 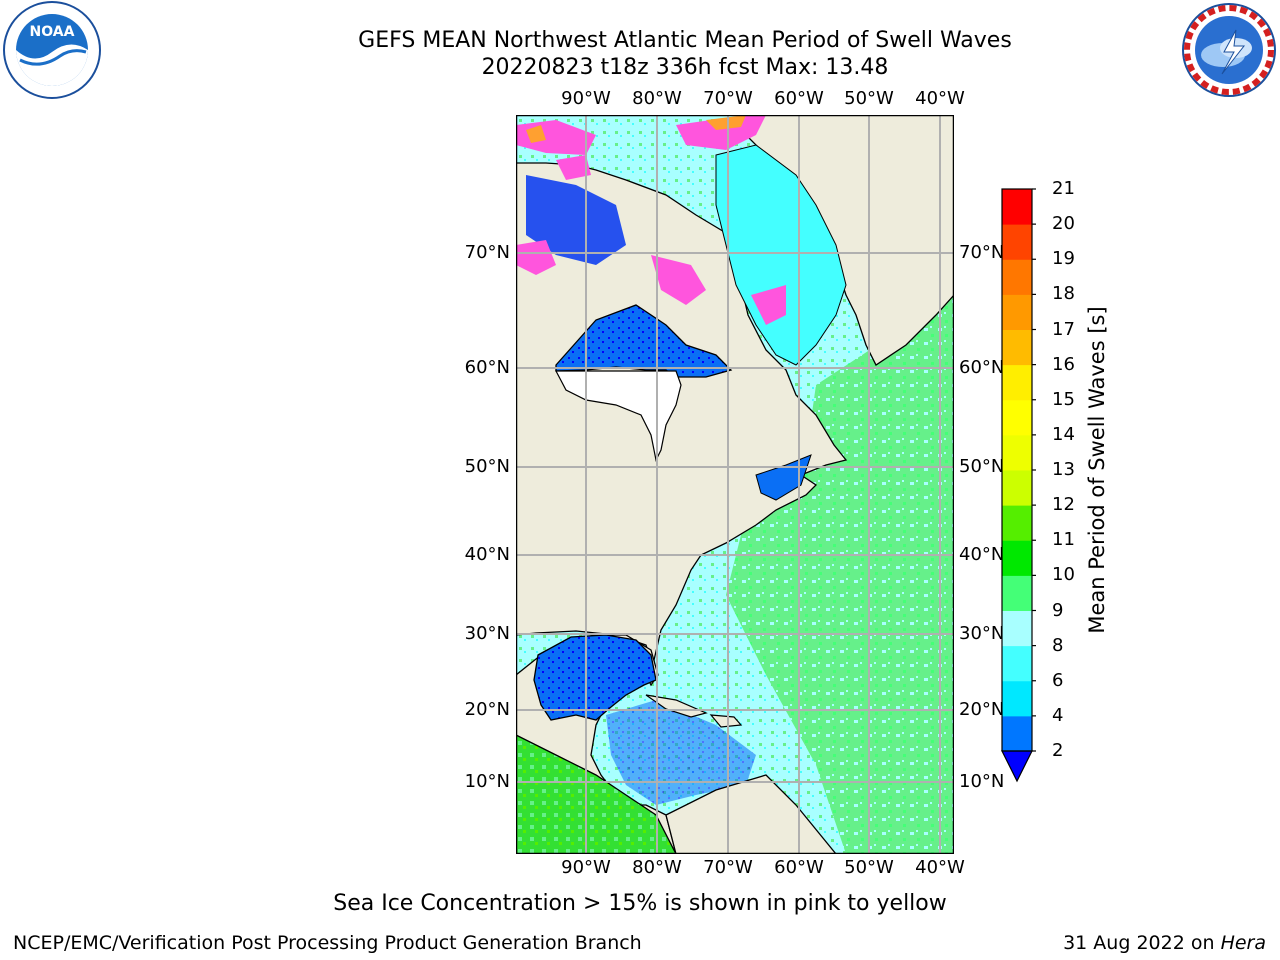 What do you see at coordinates (940, 98) in the screenshot?
I see `lon-label-top: 40°W` at bounding box center [940, 98].